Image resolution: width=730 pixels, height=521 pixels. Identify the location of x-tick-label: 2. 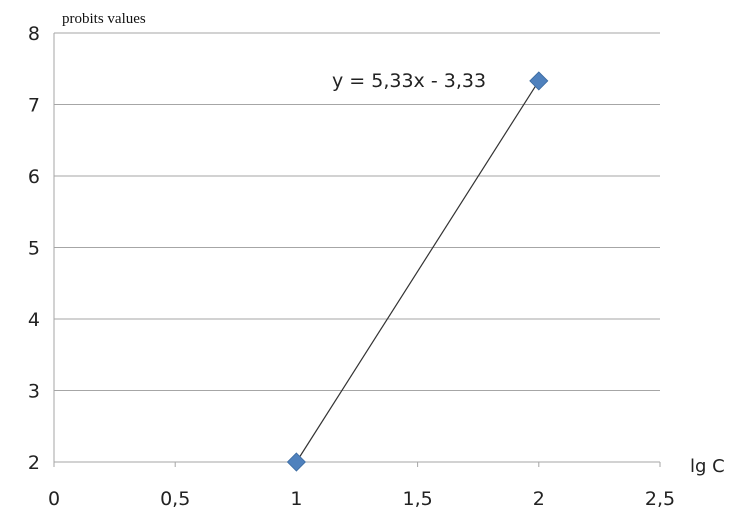
(539, 499).